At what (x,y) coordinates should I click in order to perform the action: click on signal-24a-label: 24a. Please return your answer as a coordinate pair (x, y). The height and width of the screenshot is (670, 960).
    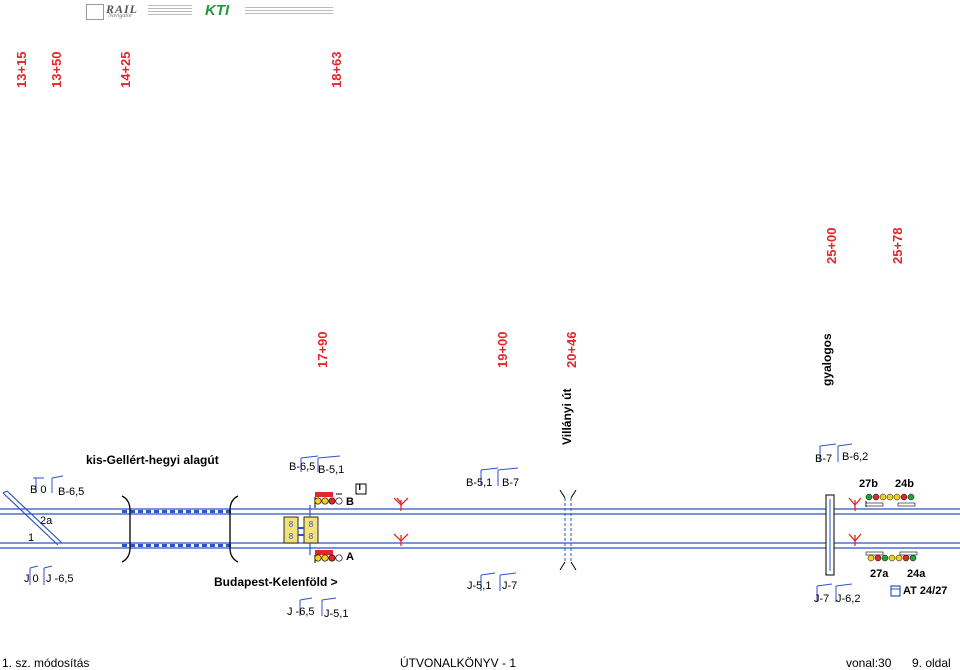
    Looking at the image, I should click on (916, 574).